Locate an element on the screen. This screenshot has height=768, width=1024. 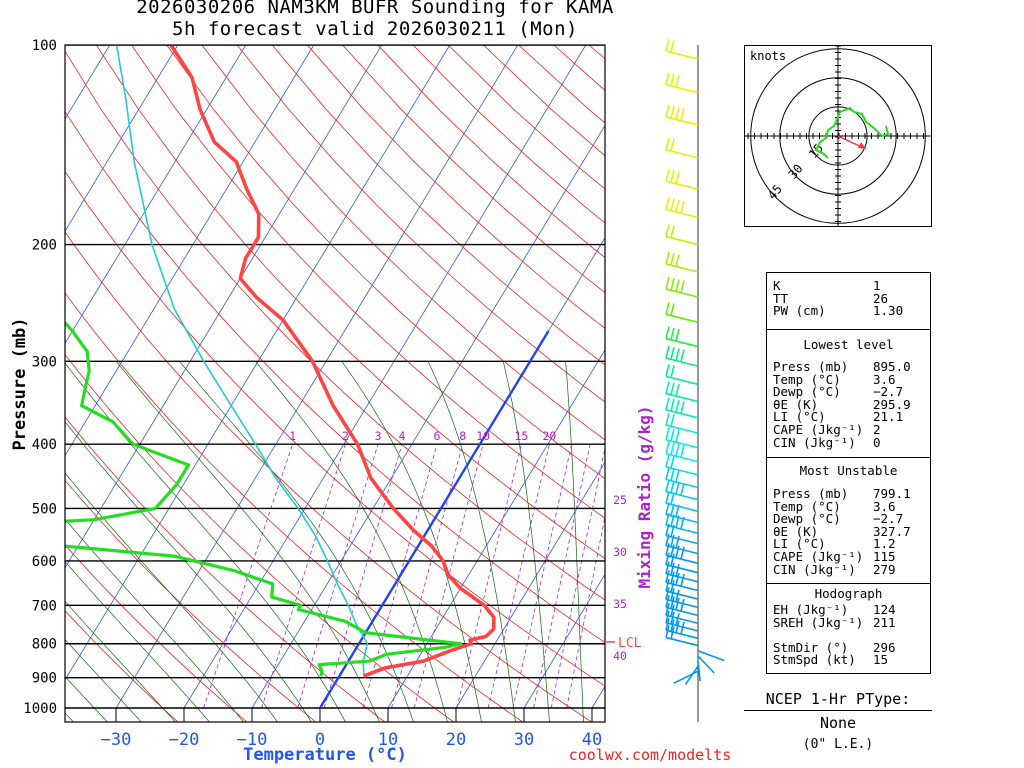
index-value: 15 is located at coordinates (881, 660).